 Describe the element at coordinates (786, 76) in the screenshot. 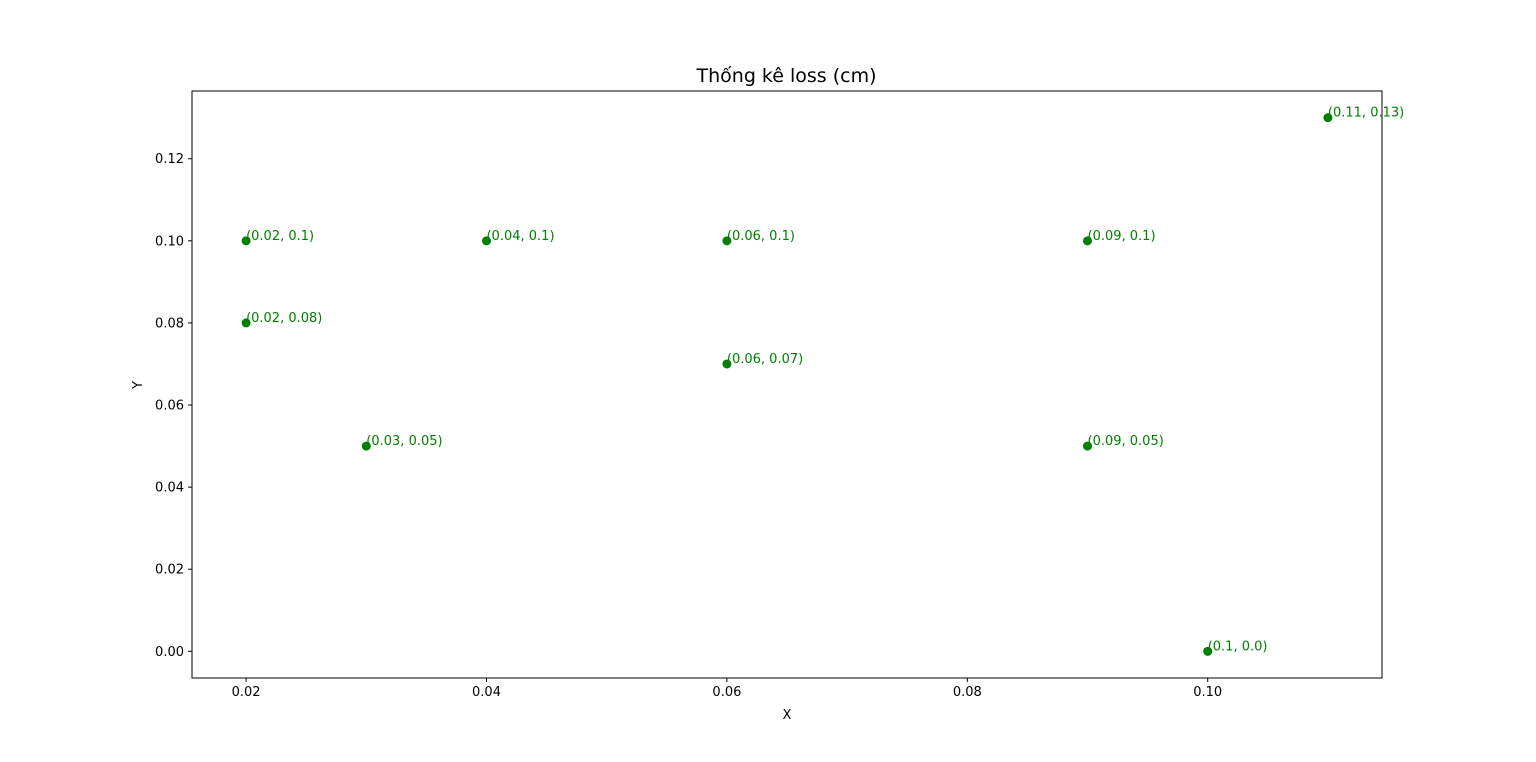

I see `chart-title: Thống kê loss (cm)` at that location.